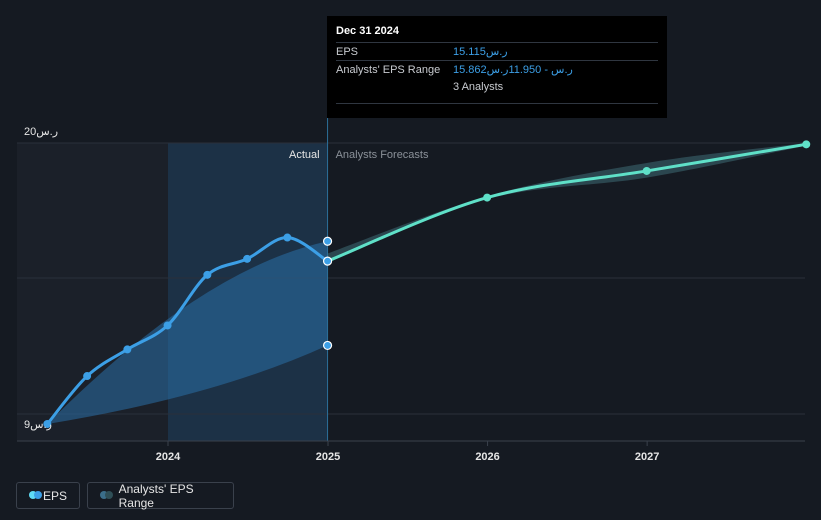 This screenshot has width=821, height=520. I want to click on x-tick-label: 2025, so click(328, 457).